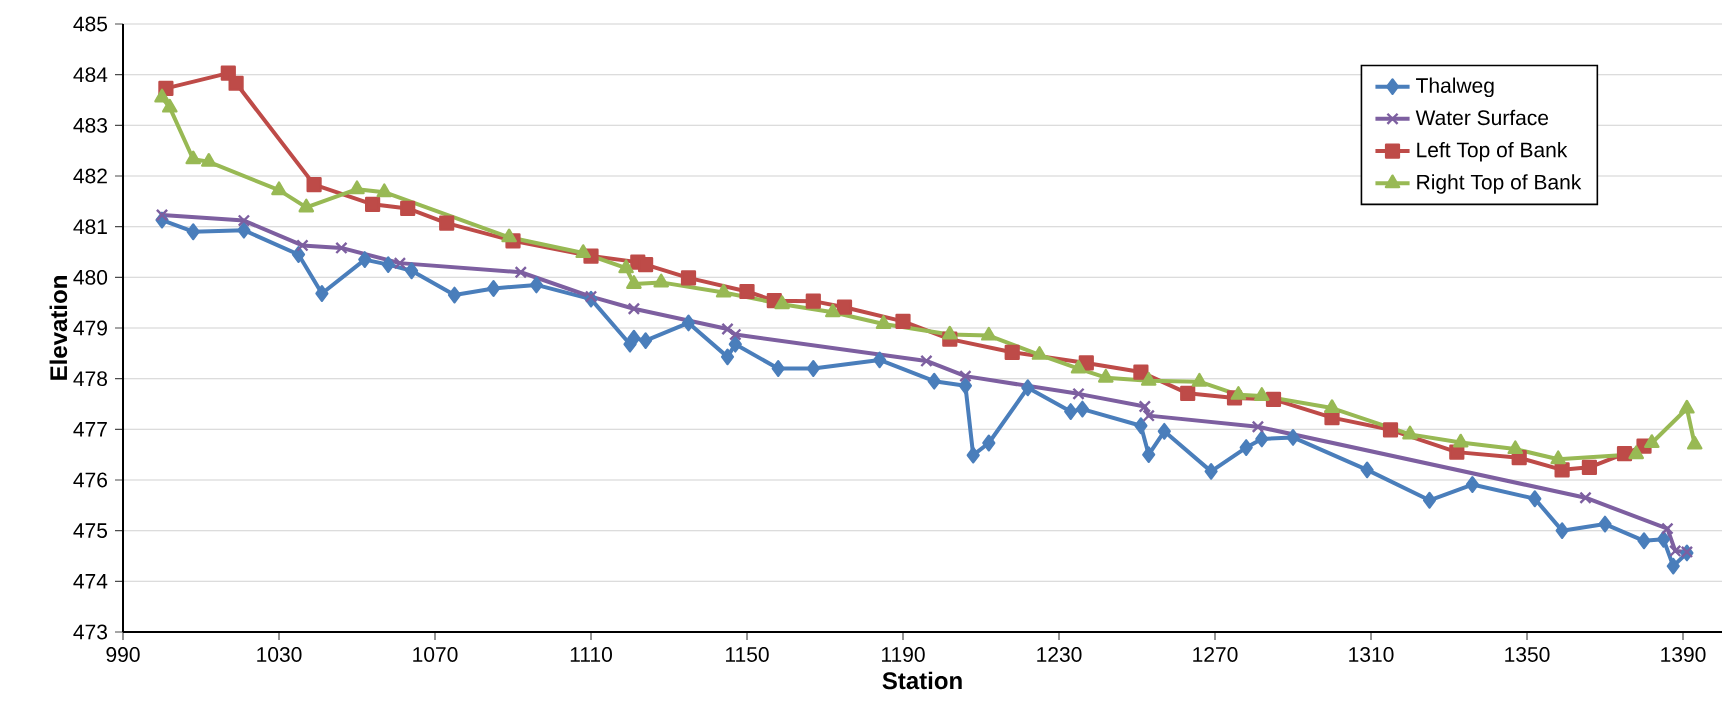 The image size is (1724, 715). Describe the element at coordinates (1683, 654) in the screenshot. I see `x-tick-label: 1390` at that location.